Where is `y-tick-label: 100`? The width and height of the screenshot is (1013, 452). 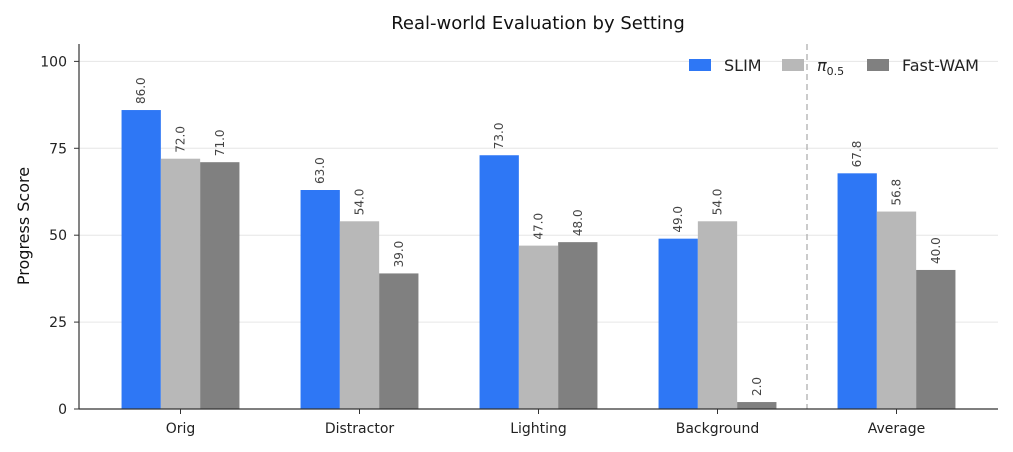
y-tick-label: 100 is located at coordinates (53, 62).